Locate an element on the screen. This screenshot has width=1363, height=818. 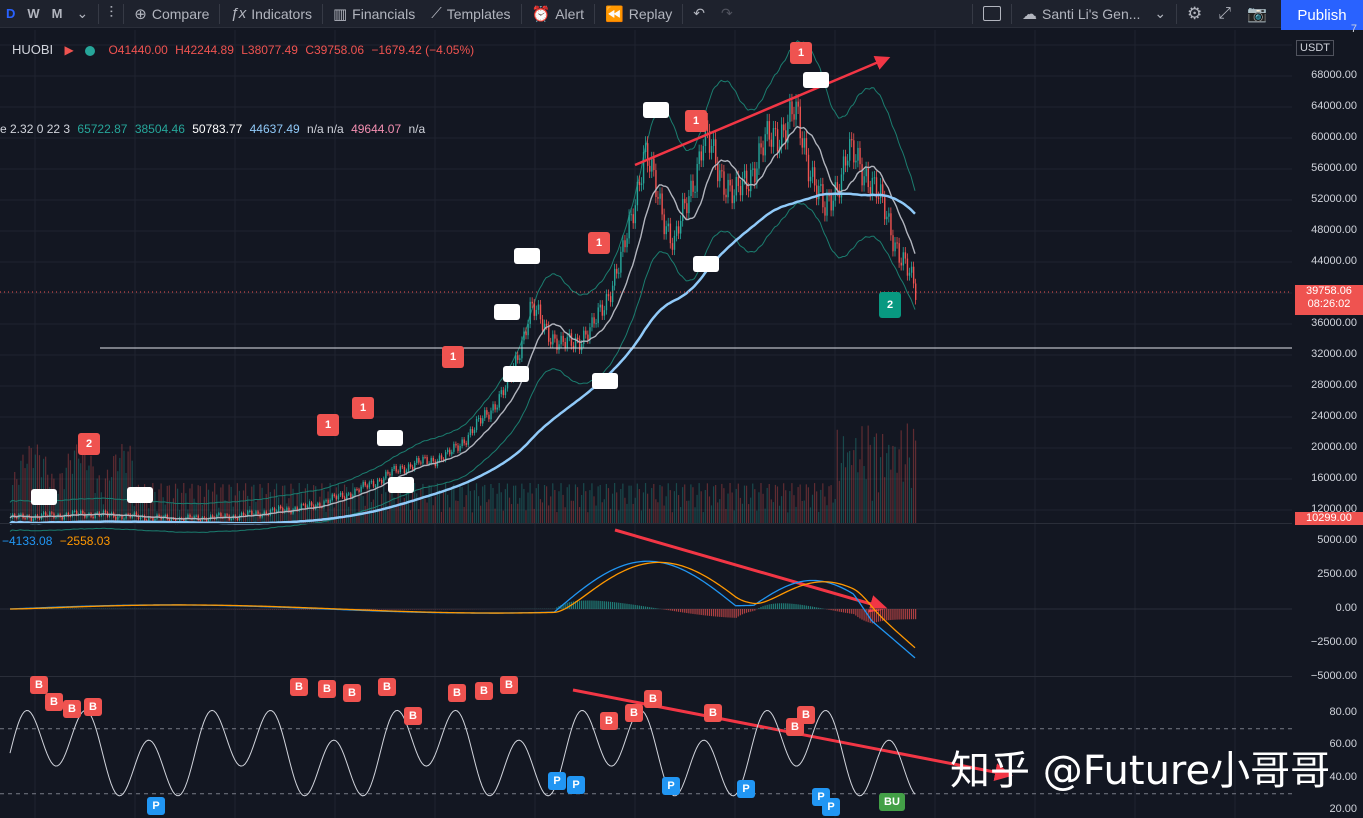
templates-button: ⟋ Templates is located at coordinates (470, 14).